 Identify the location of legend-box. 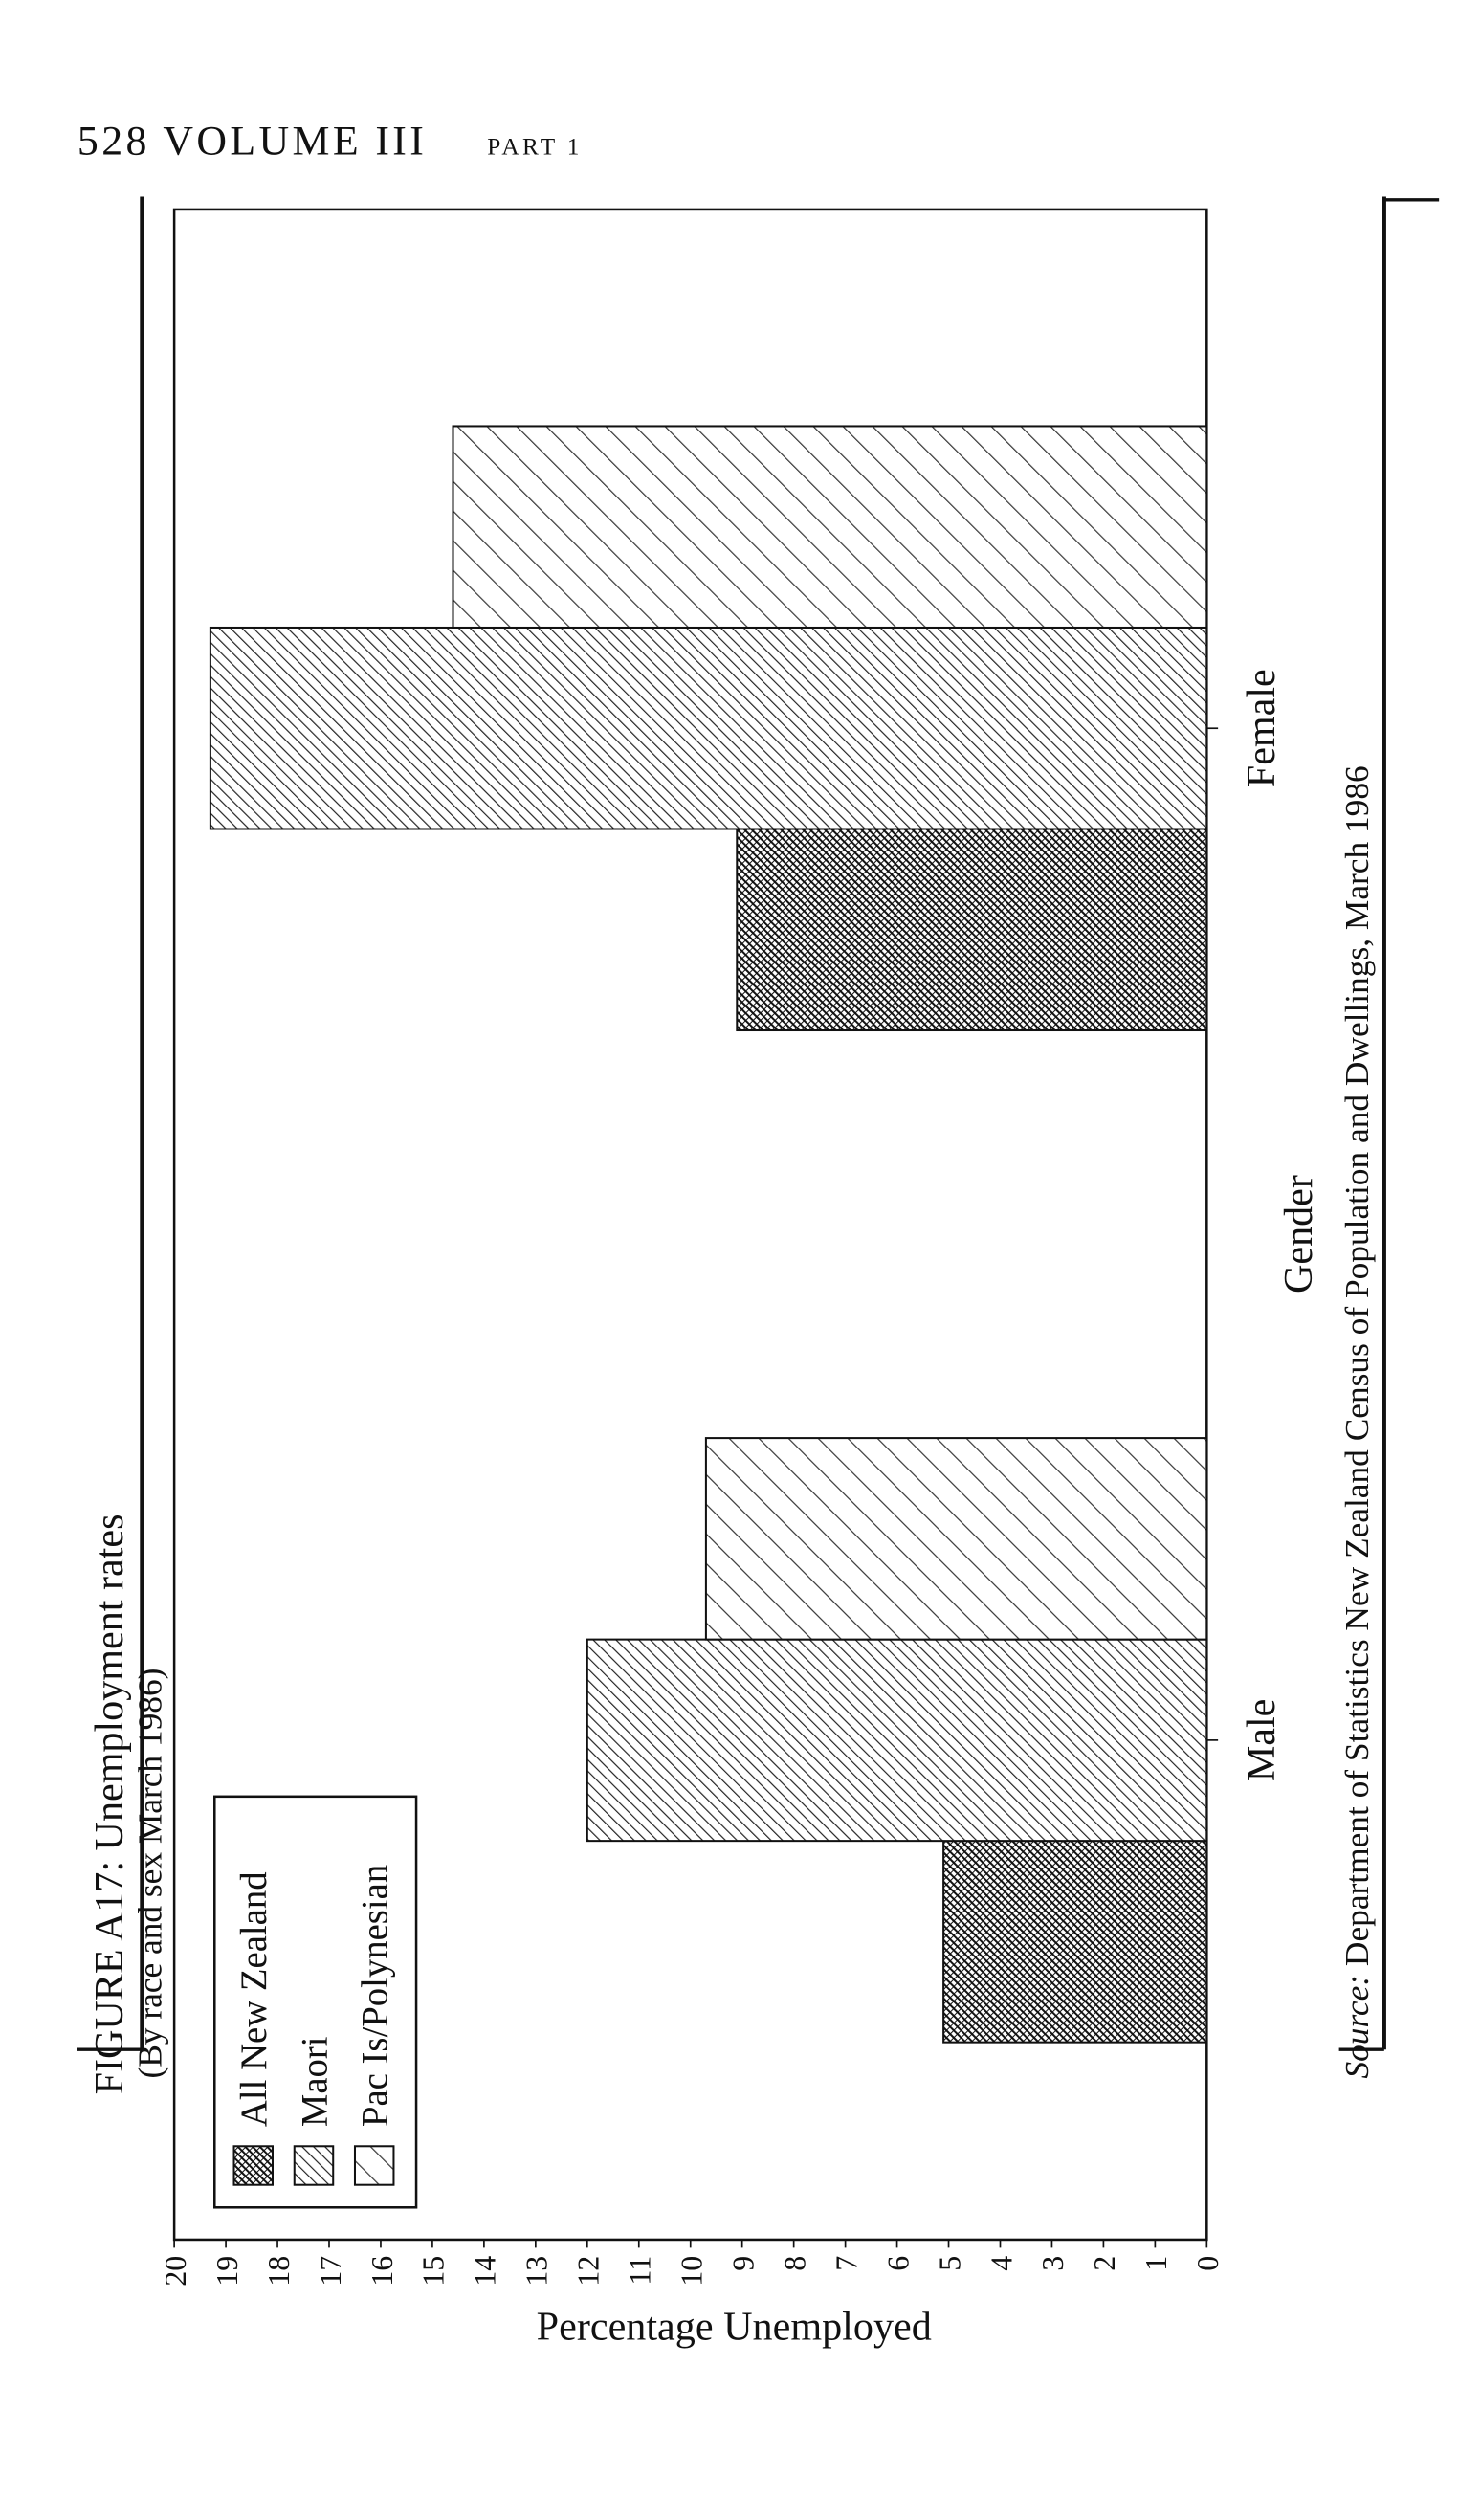
(316, 2002).